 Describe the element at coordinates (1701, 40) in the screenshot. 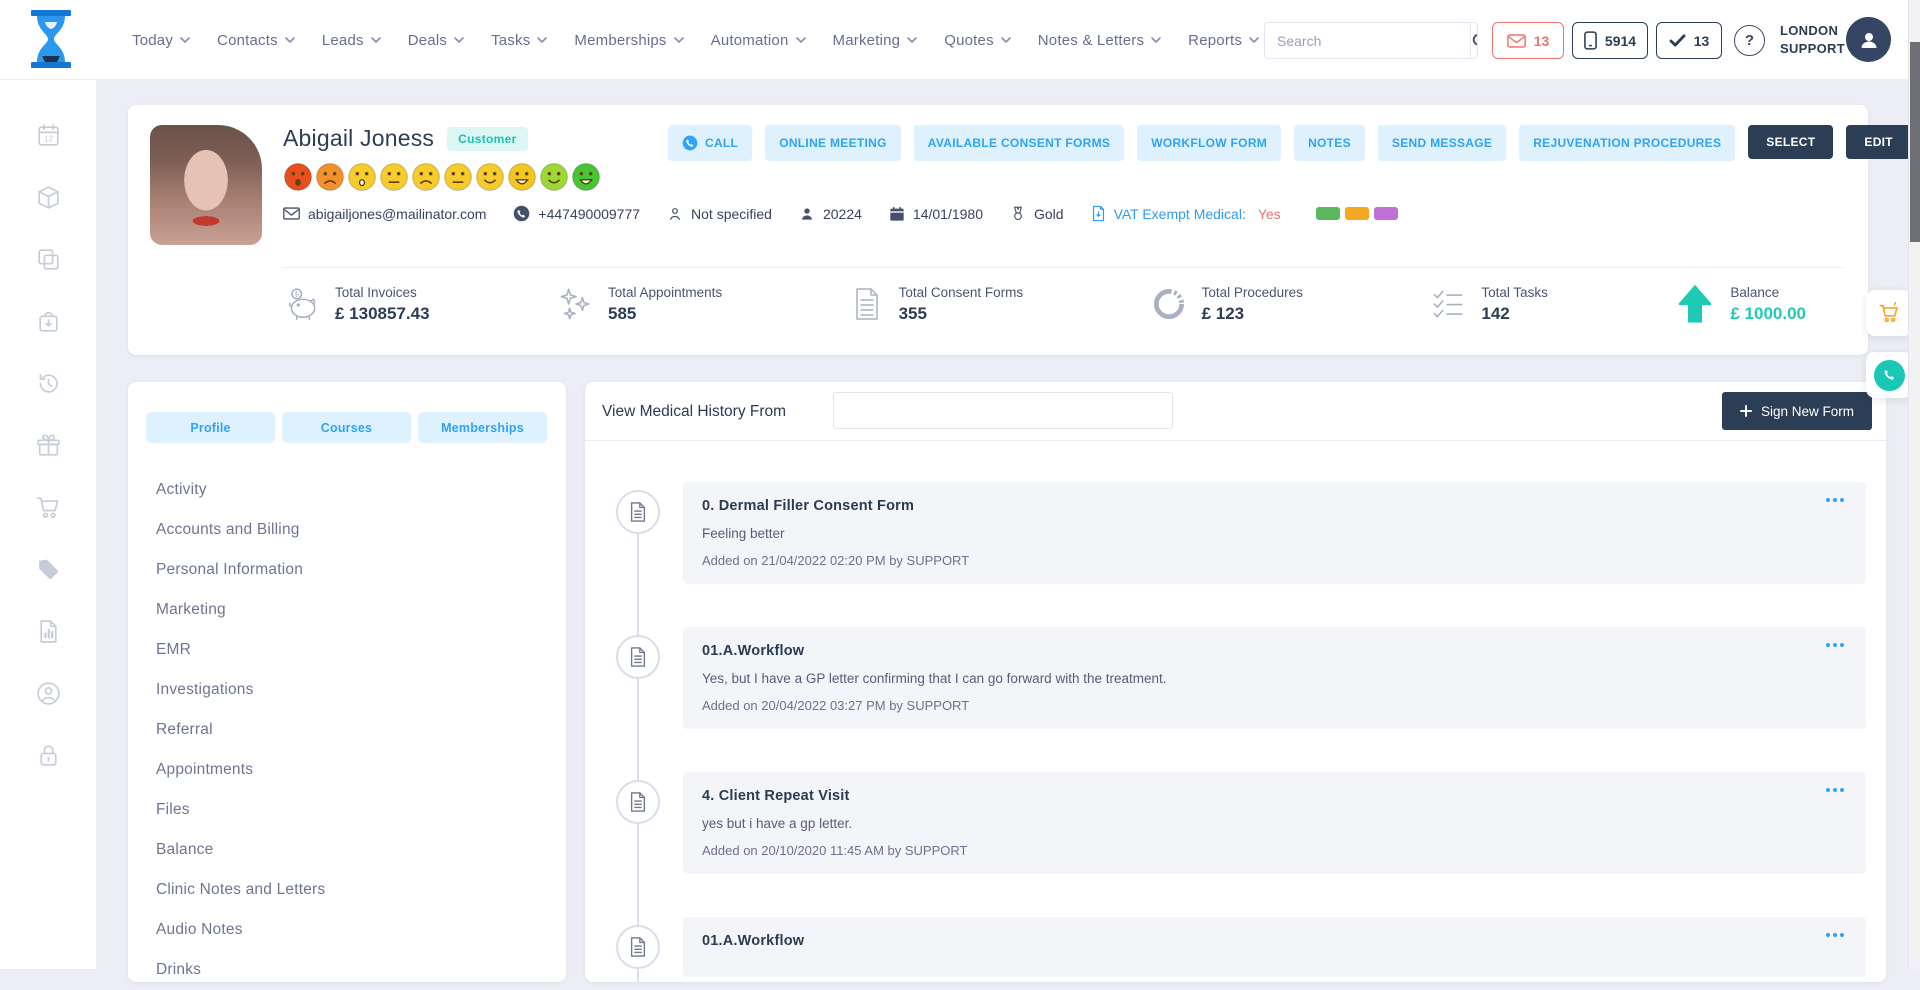

I see `tasks-count: 13` at that location.